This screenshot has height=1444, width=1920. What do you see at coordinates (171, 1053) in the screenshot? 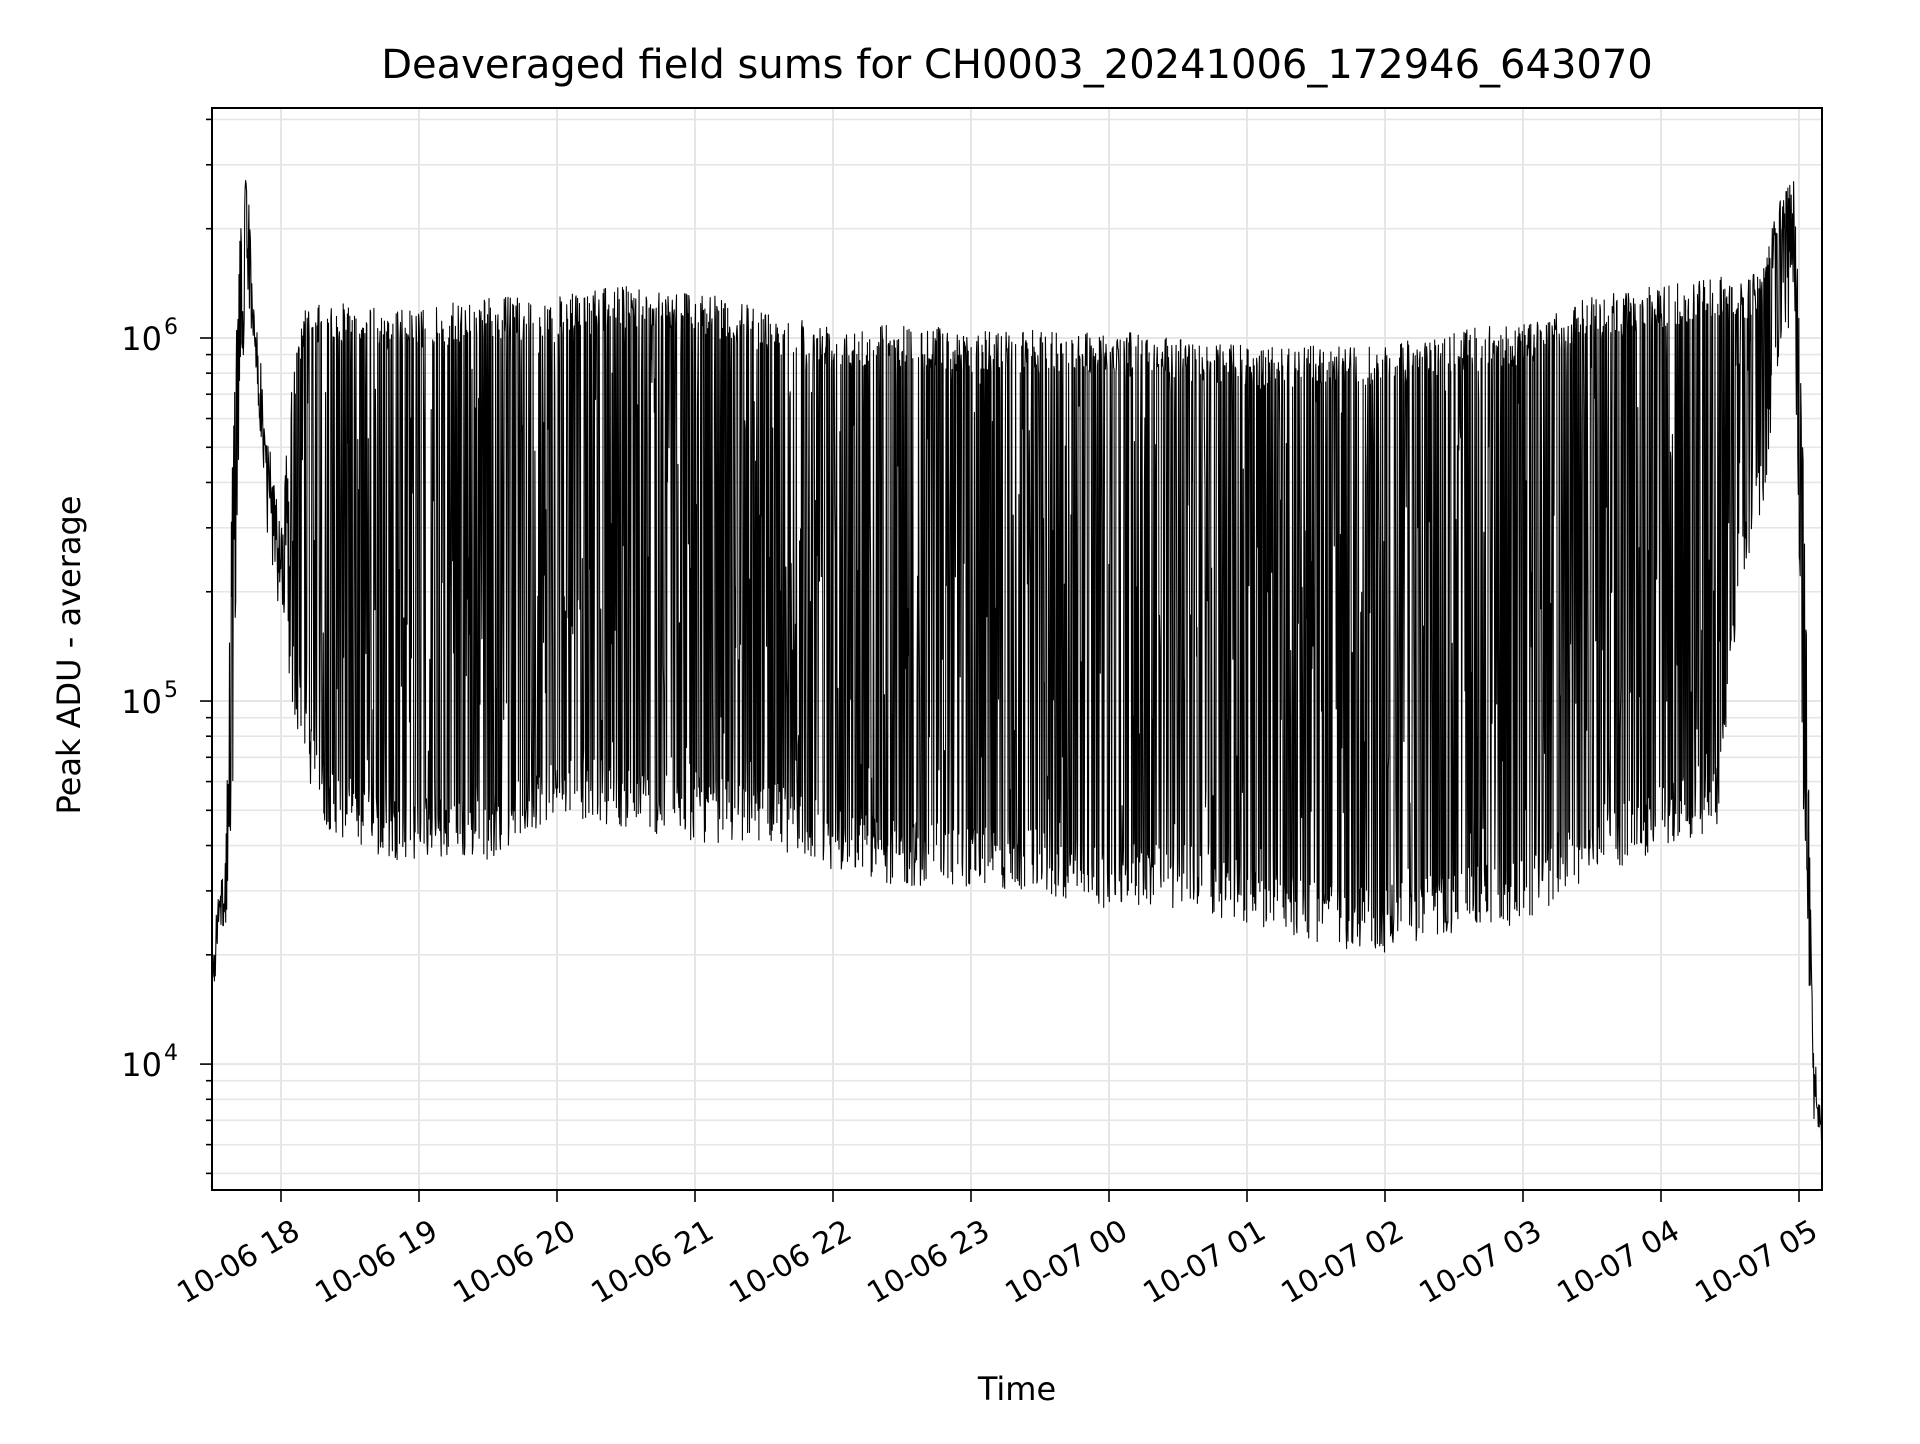
I see `y-tick-label-exponent: 4` at bounding box center [171, 1053].